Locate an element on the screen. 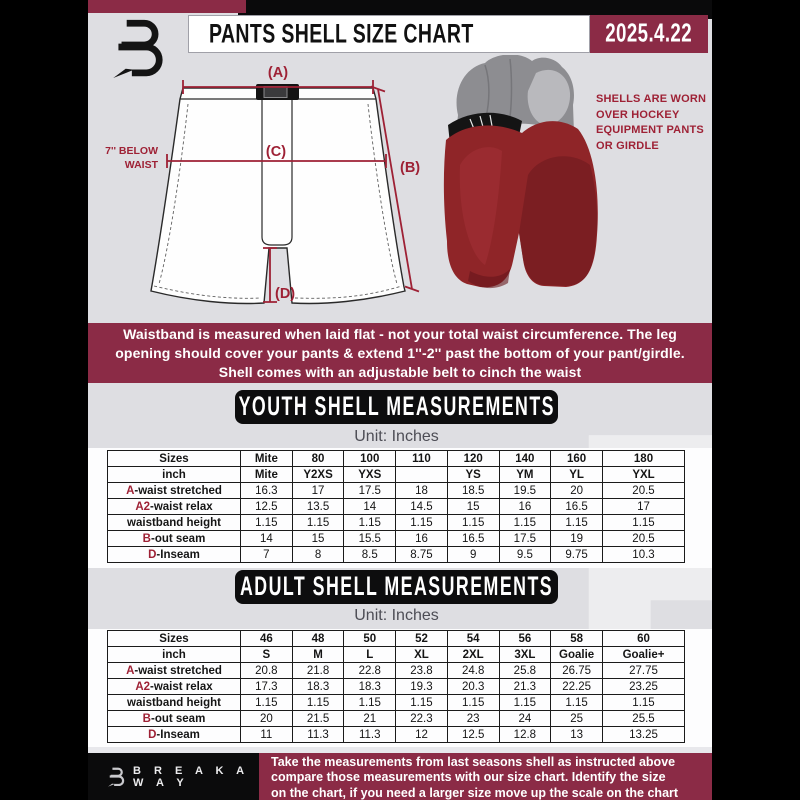  table-cell: 110 is located at coordinates (421, 458).